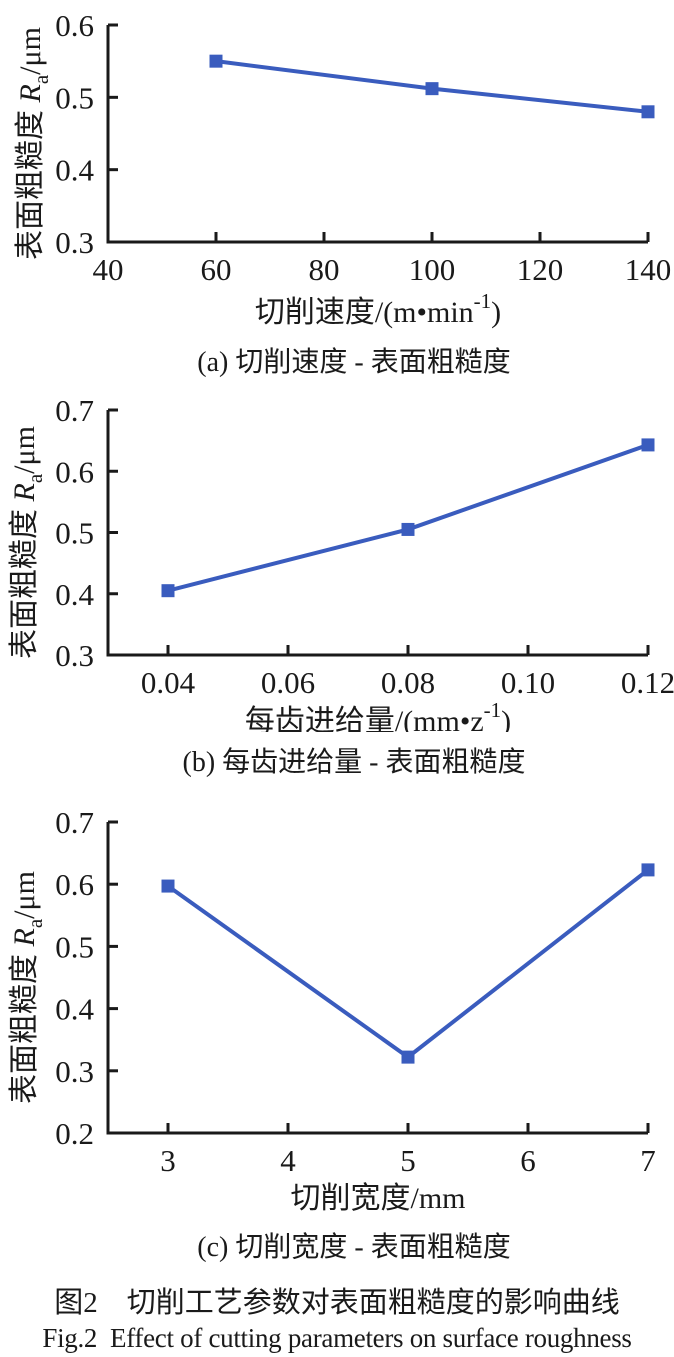  I want to click on svg-text: 切削速度/(m•min-1), so click(378, 309).